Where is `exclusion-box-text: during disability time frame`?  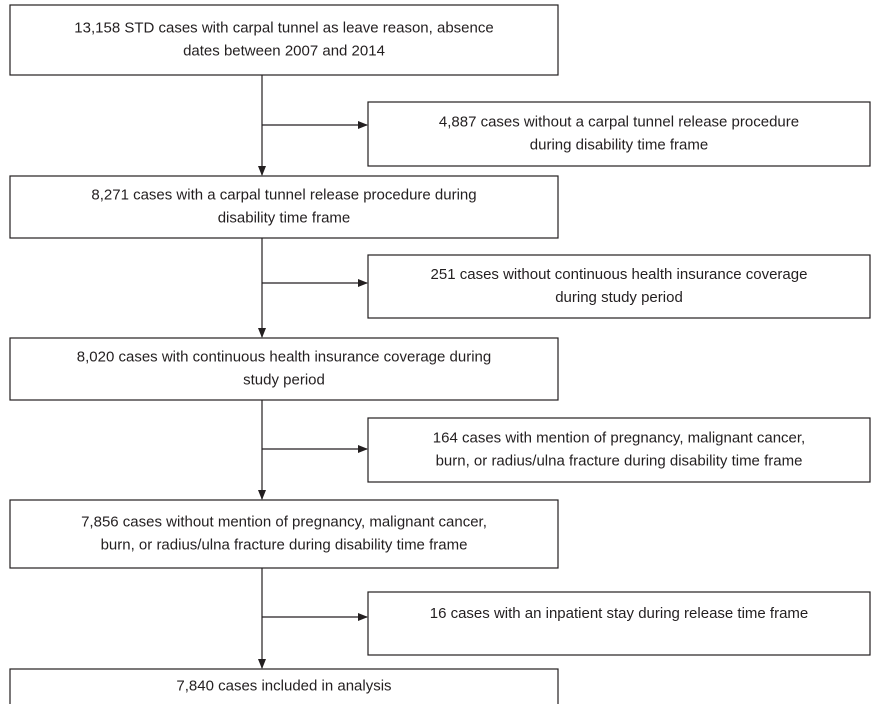 exclusion-box-text: during disability time frame is located at coordinates (619, 144).